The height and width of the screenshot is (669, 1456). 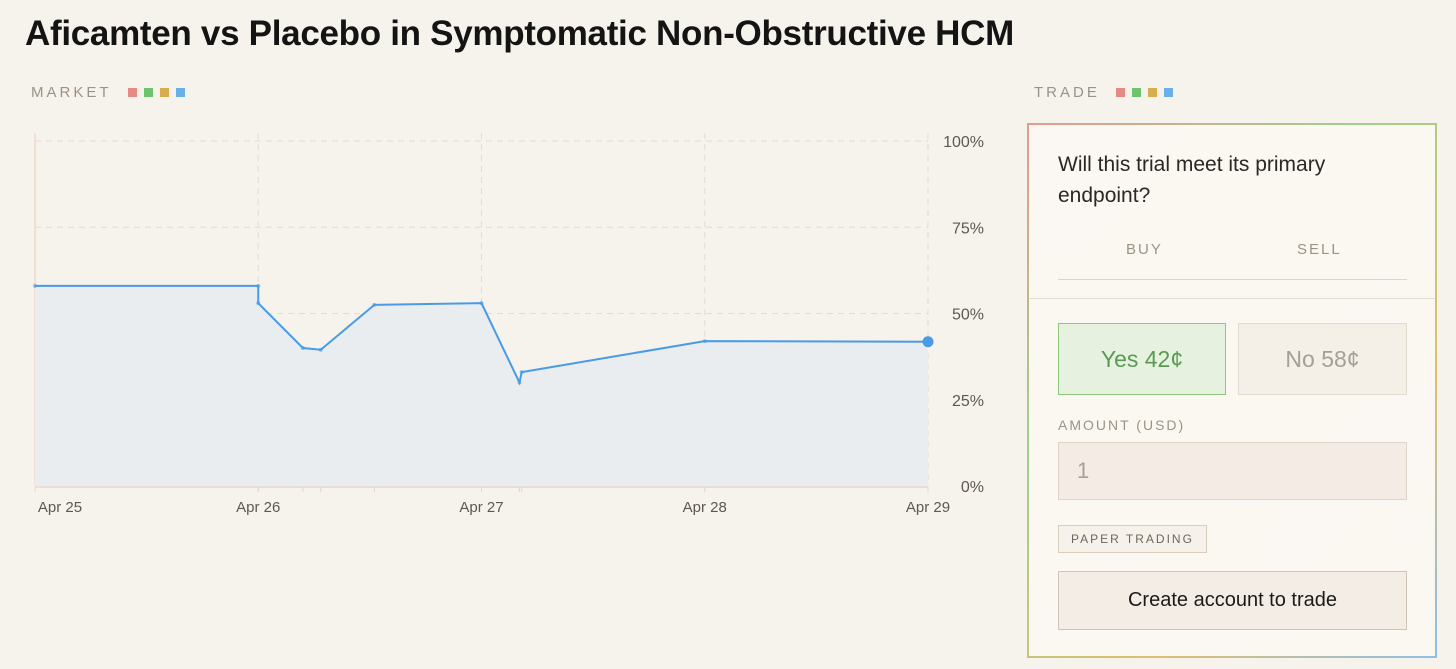 What do you see at coordinates (705, 507) in the screenshot?
I see `x-tick-label: Apr 28` at bounding box center [705, 507].